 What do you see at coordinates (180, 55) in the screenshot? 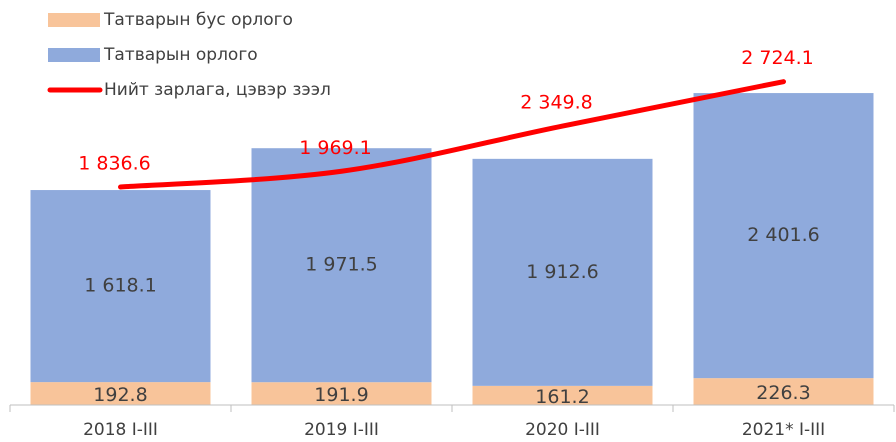
I see `legend-label: Татварын орлого` at bounding box center [180, 55].